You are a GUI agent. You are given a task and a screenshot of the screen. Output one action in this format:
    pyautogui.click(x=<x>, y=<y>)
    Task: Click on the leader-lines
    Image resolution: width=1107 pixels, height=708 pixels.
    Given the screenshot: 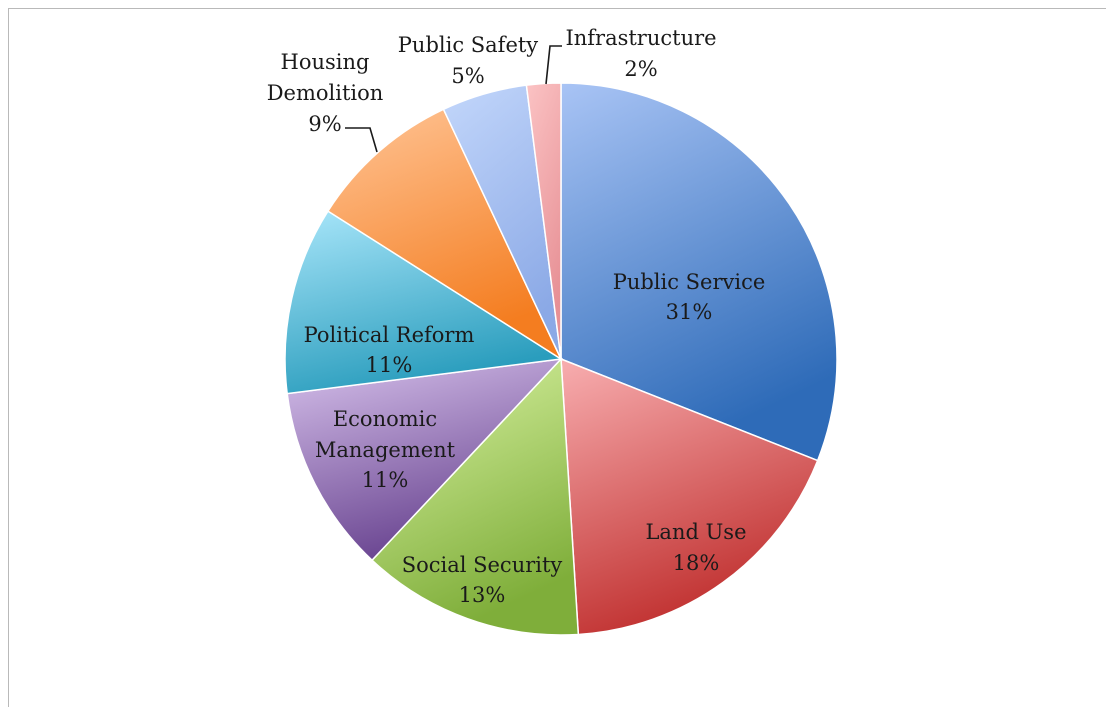 What is the action you would take?
    pyautogui.click(x=453, y=99)
    